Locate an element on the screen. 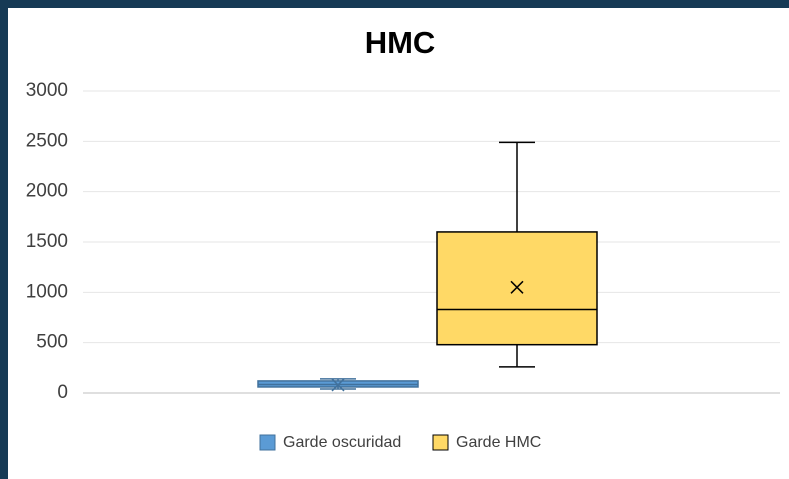  legend-label: Garde oscuridad is located at coordinates (342, 442).